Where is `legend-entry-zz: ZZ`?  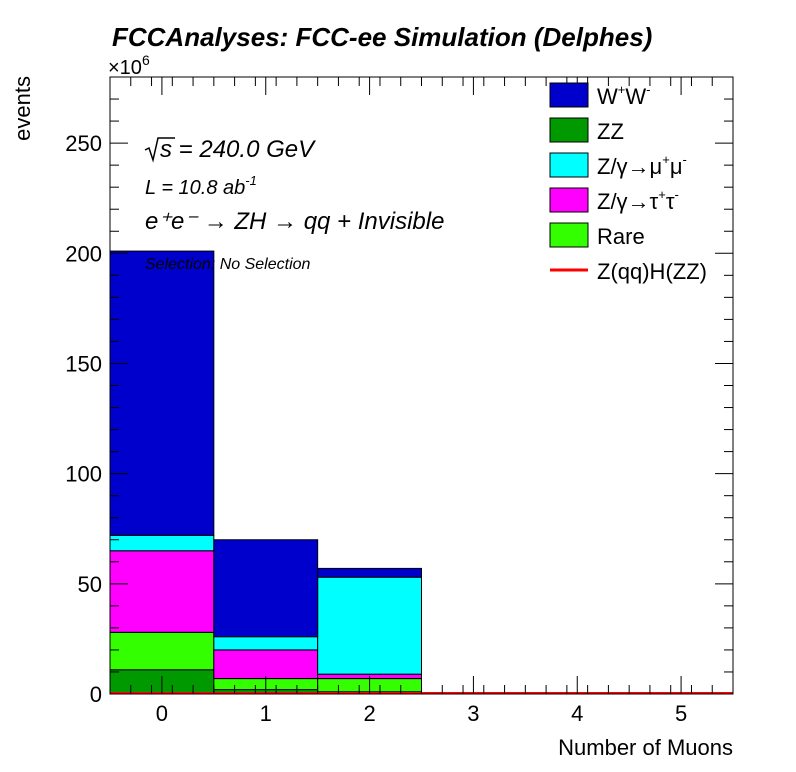 legend-entry-zz: ZZ is located at coordinates (586, 130).